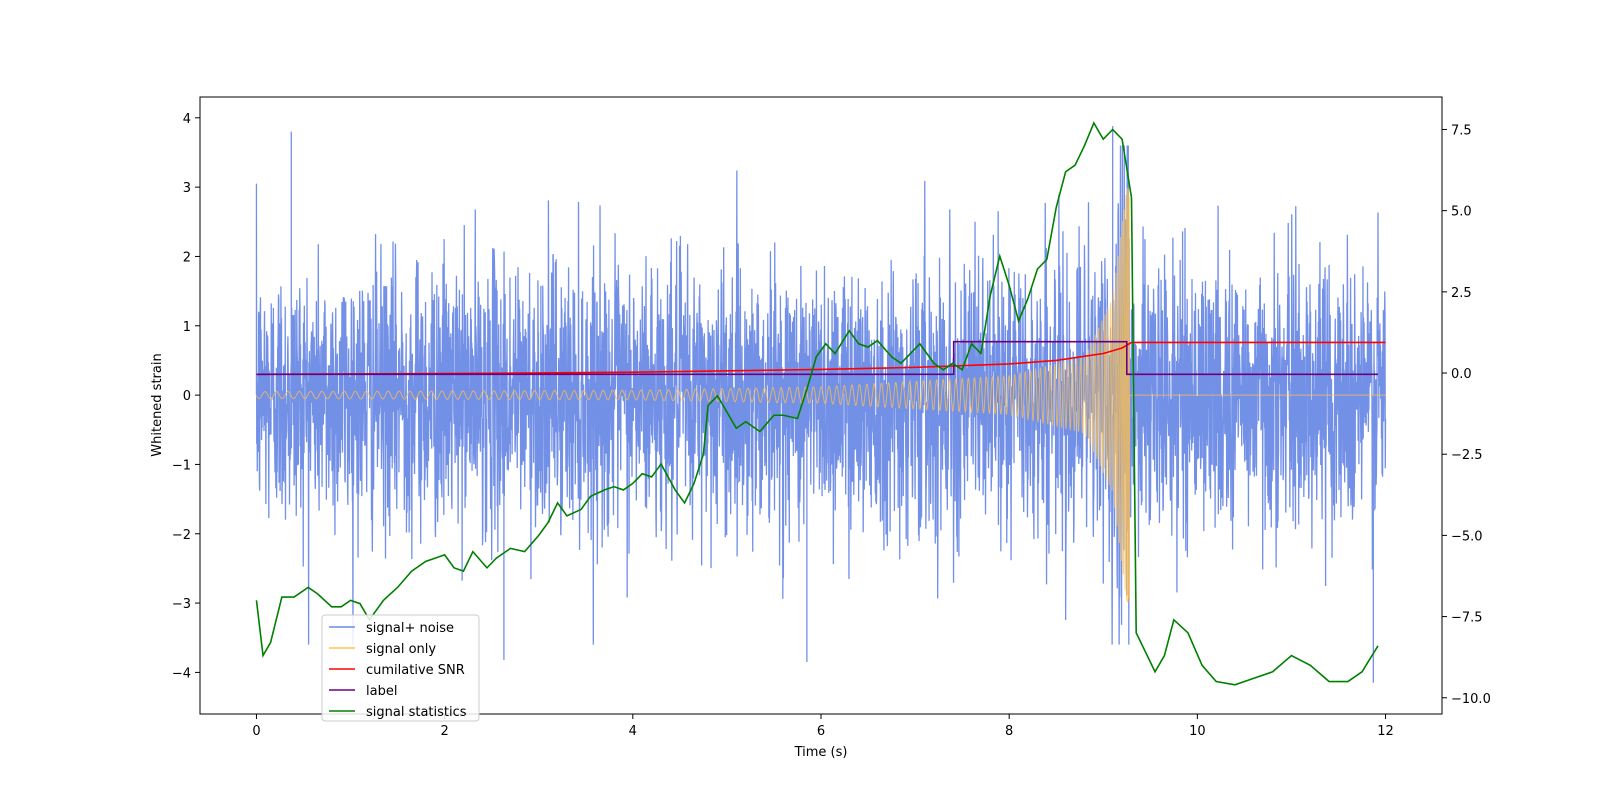 The image size is (1600, 800). I want to click on x-tick-label: 8, so click(1009, 731).